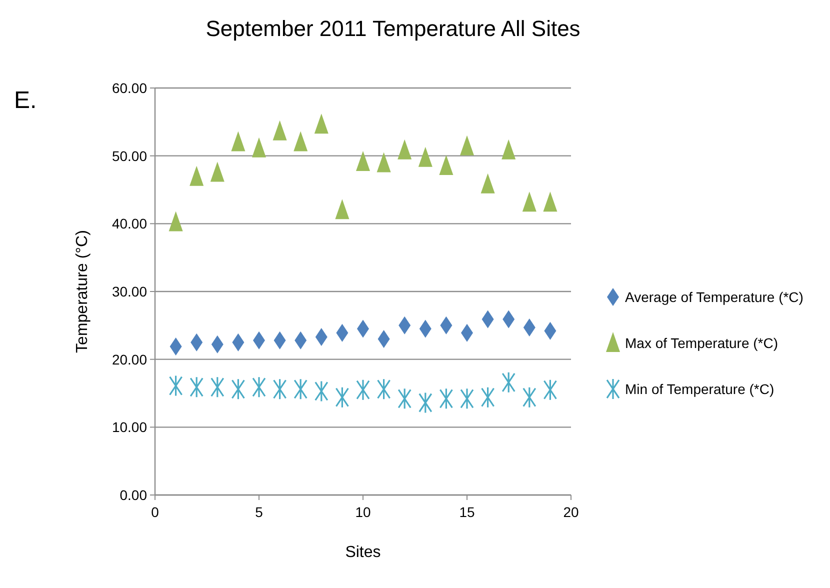 This screenshot has height=588, width=830. Describe the element at coordinates (699, 389) in the screenshot. I see `legend-label: Min of Temperature (*C)` at that location.